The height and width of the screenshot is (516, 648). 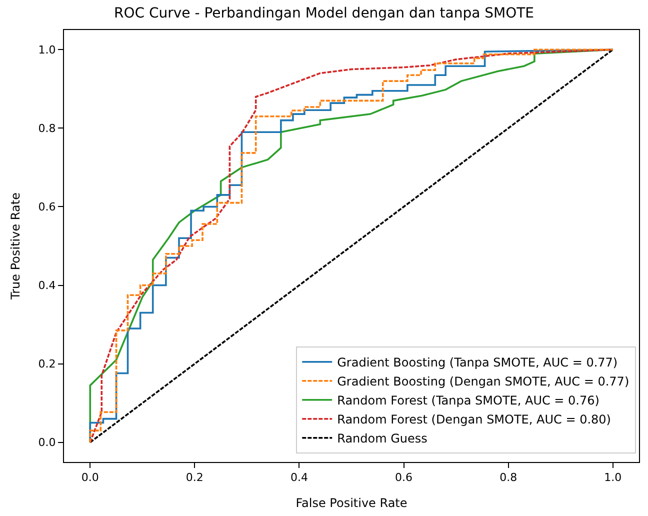 What do you see at coordinates (613, 477) in the screenshot?
I see `x-tick-label: 1.0` at bounding box center [613, 477].